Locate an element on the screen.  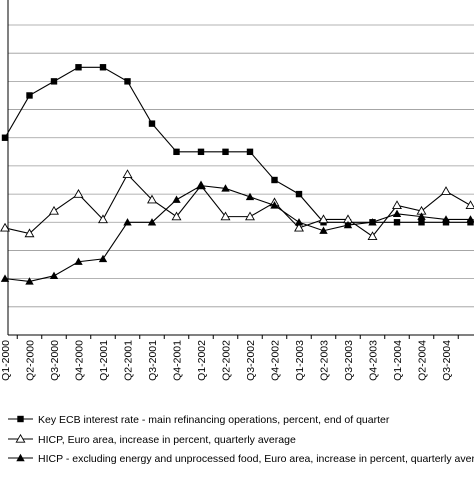
x-tick-label: Q3-2003 is located at coordinates (349, 360).